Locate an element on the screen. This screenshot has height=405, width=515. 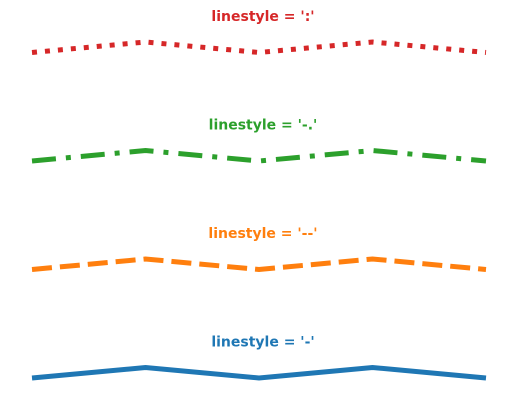
panel-4: linestyle = '-' is located at coordinates (259, 358).